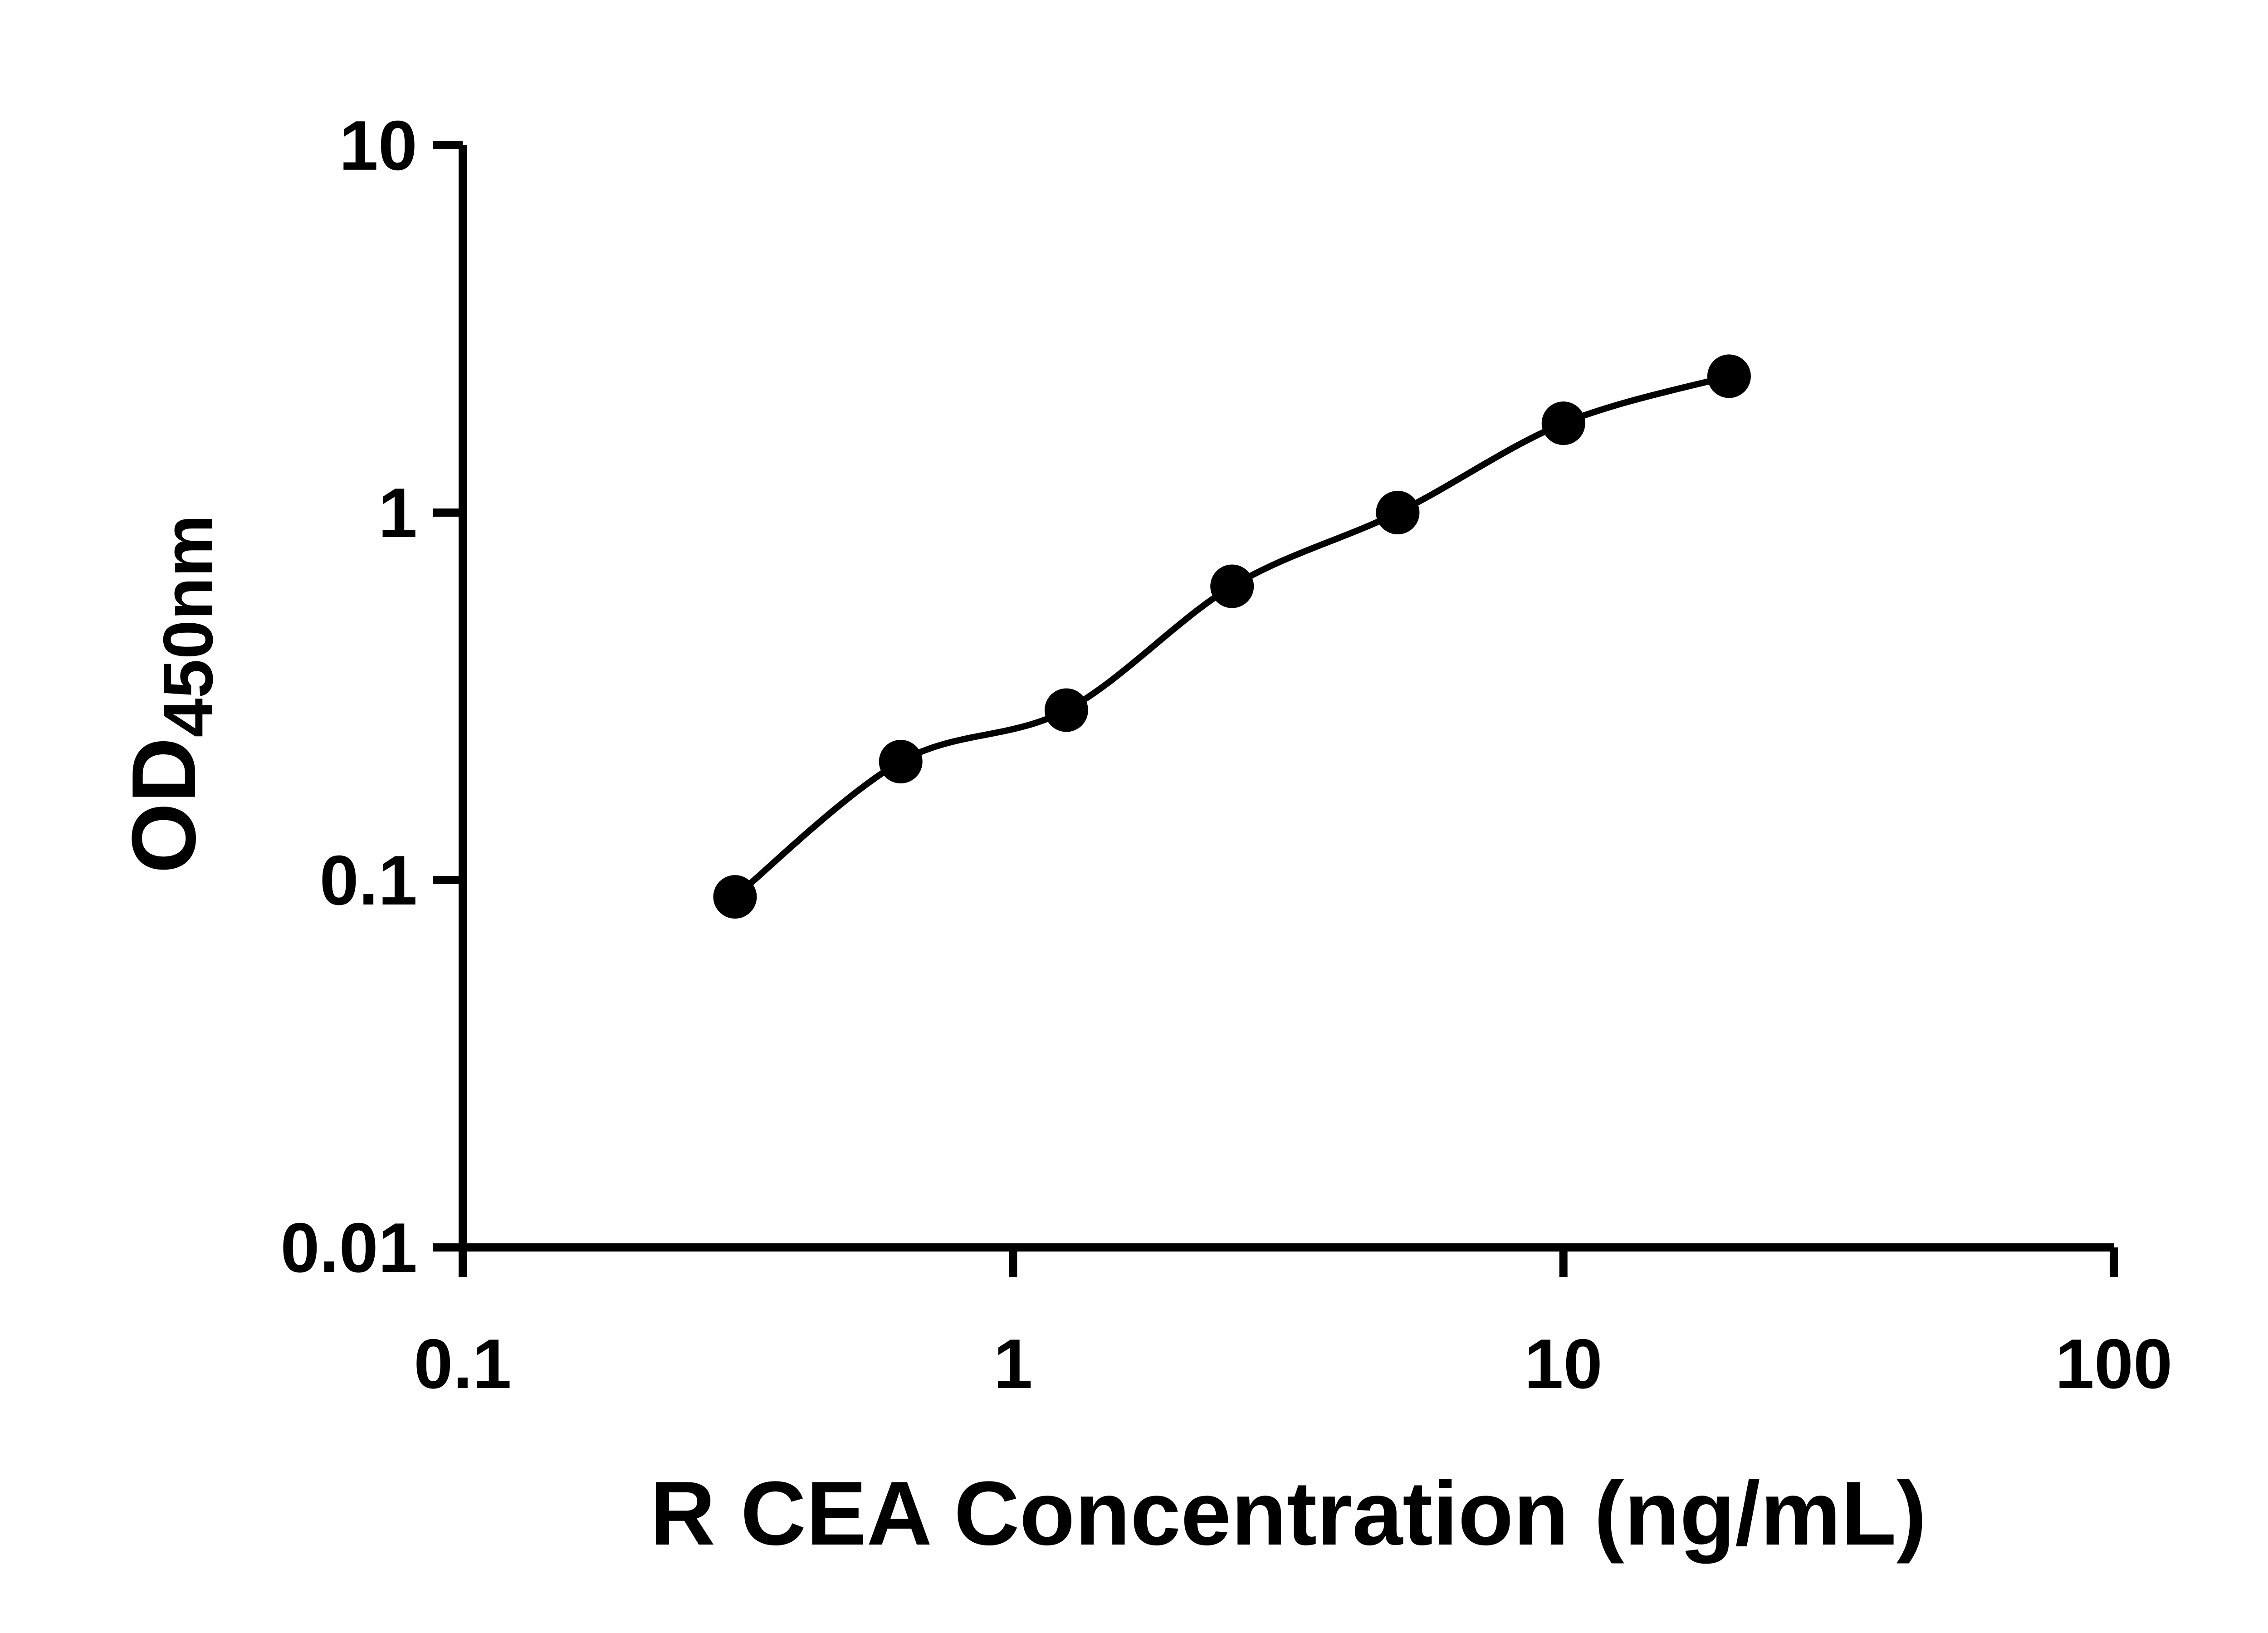 The height and width of the screenshot is (1633, 2268). Describe the element at coordinates (2114, 1364) in the screenshot. I see `x-tick-label: 100` at that location.